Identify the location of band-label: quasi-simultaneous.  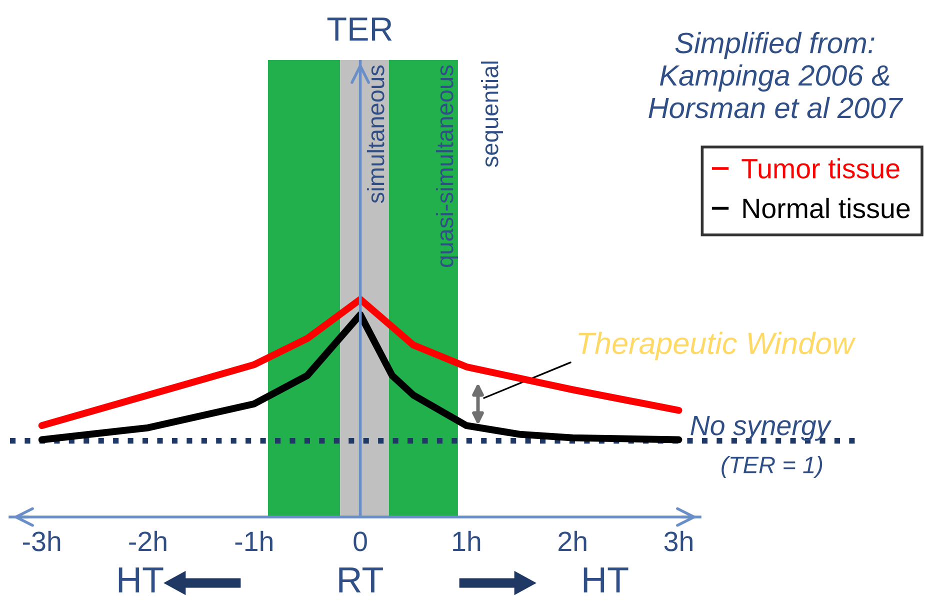
(447, 166).